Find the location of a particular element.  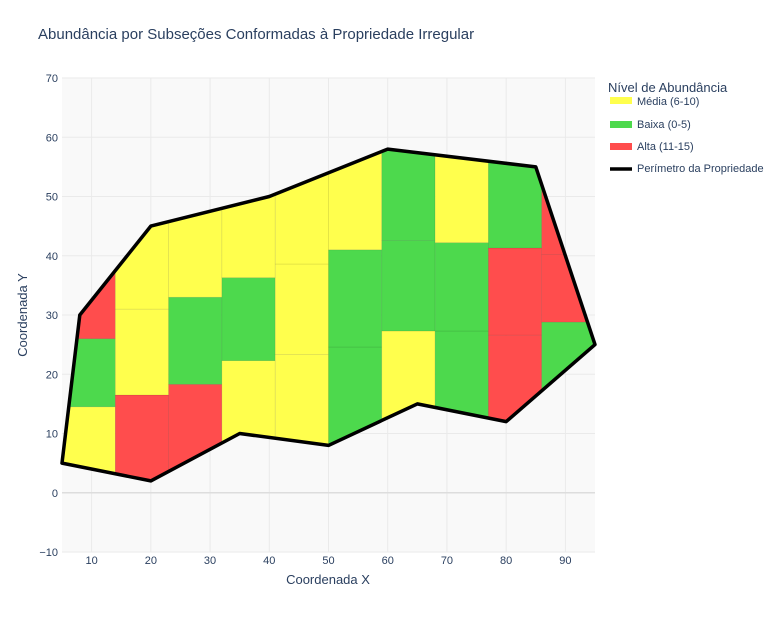

y-tick-label: −10 is located at coordinates (48, 553).